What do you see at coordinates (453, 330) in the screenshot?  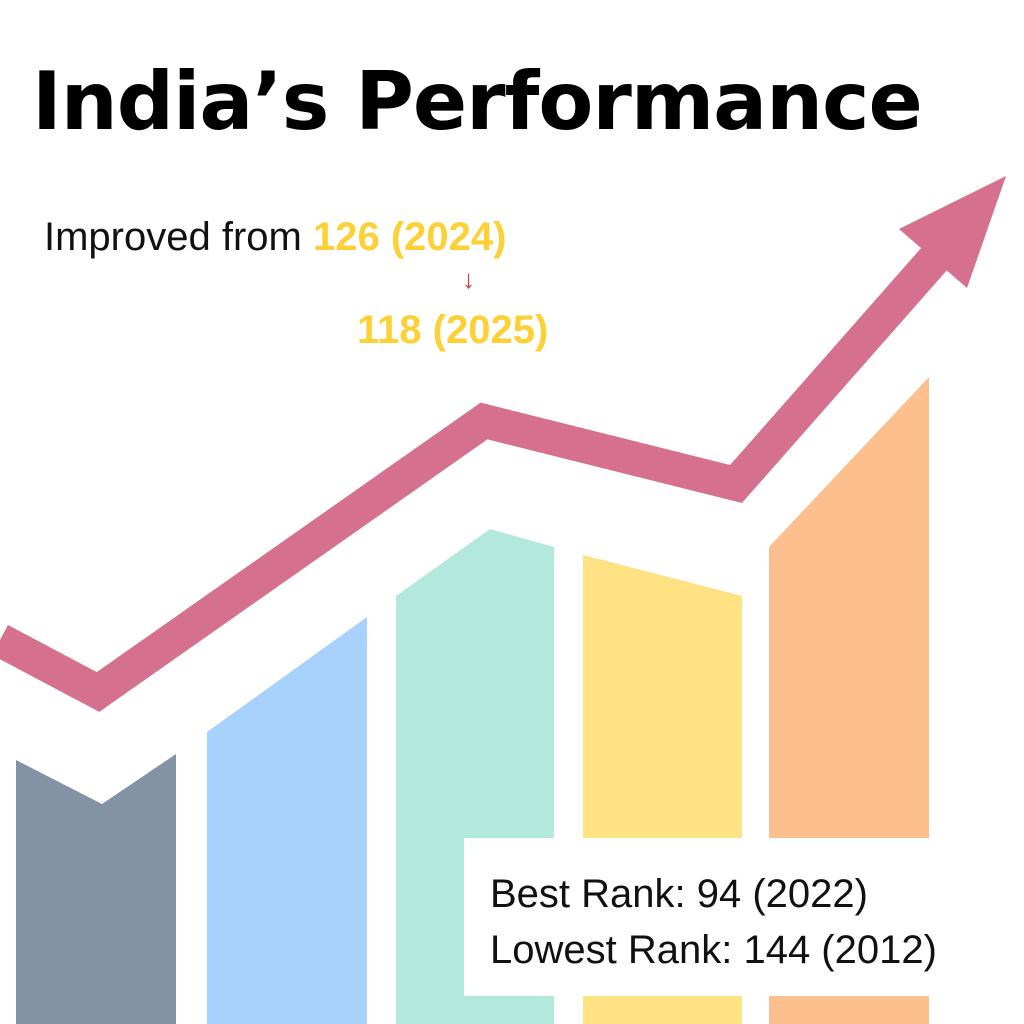 I see `current-rank: 118 (2025)` at bounding box center [453, 330].